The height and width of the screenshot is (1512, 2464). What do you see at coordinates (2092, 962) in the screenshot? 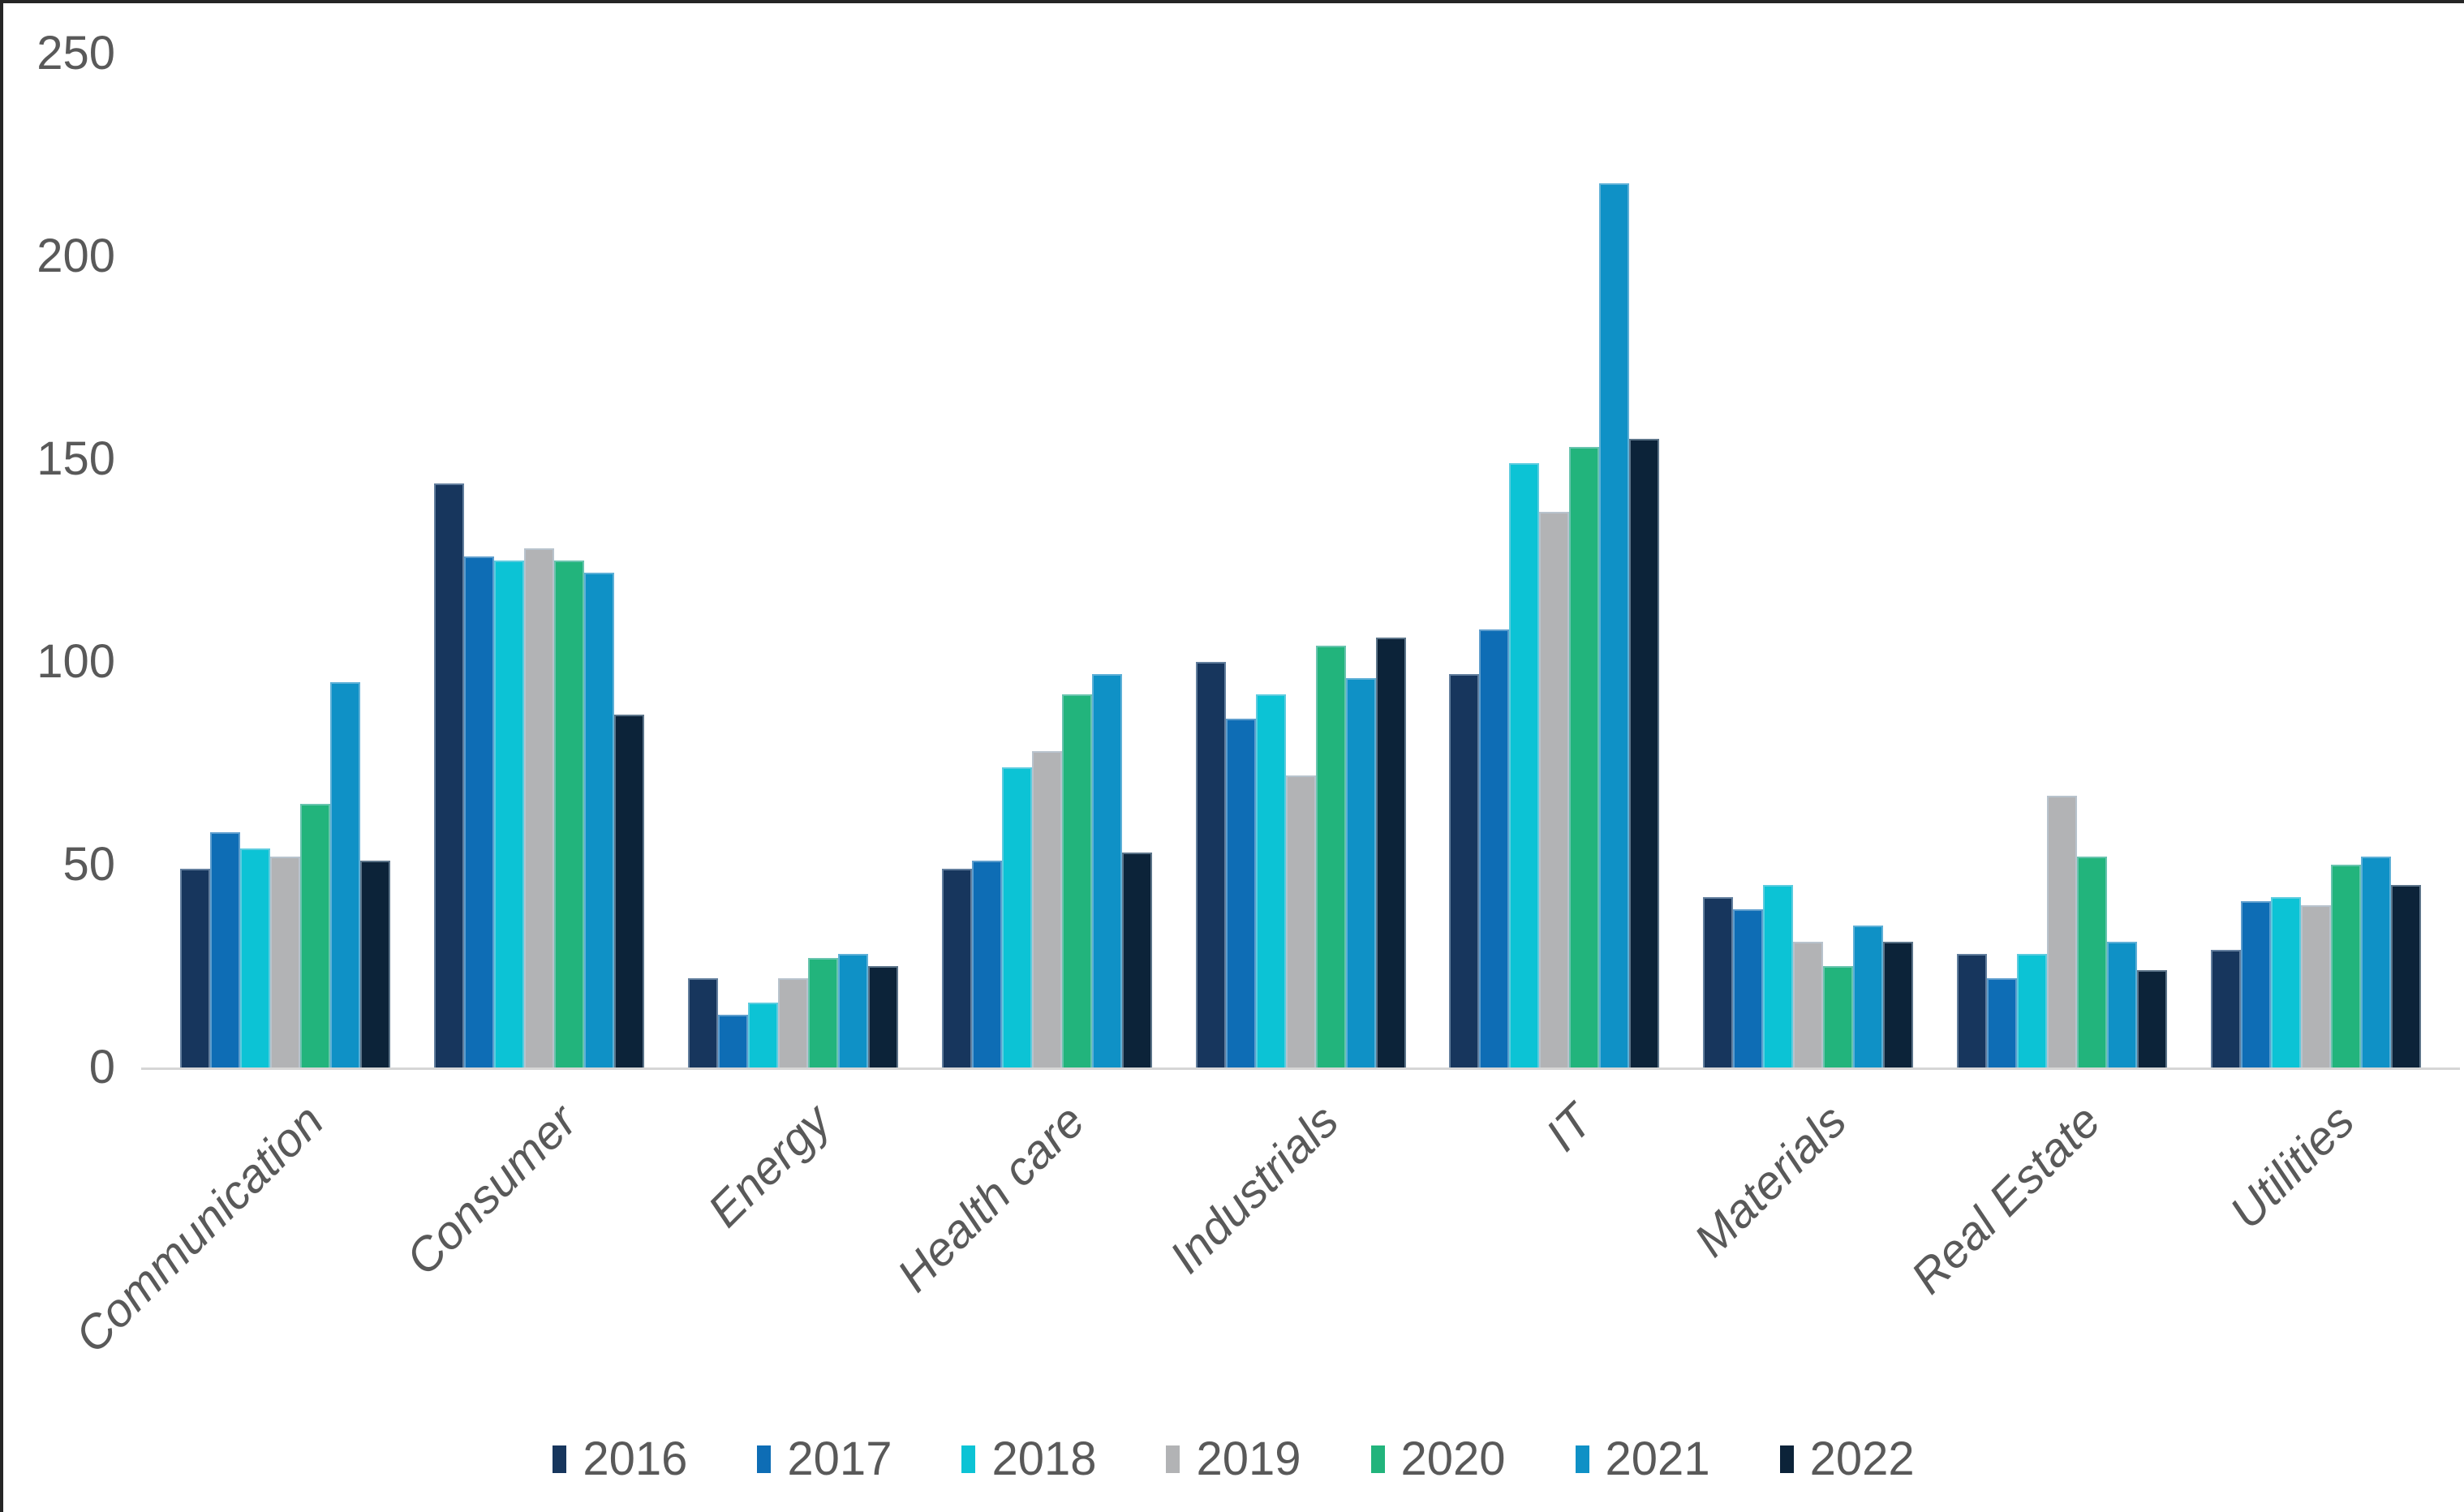
I see `bar-2020-real-estate` at bounding box center [2092, 962].